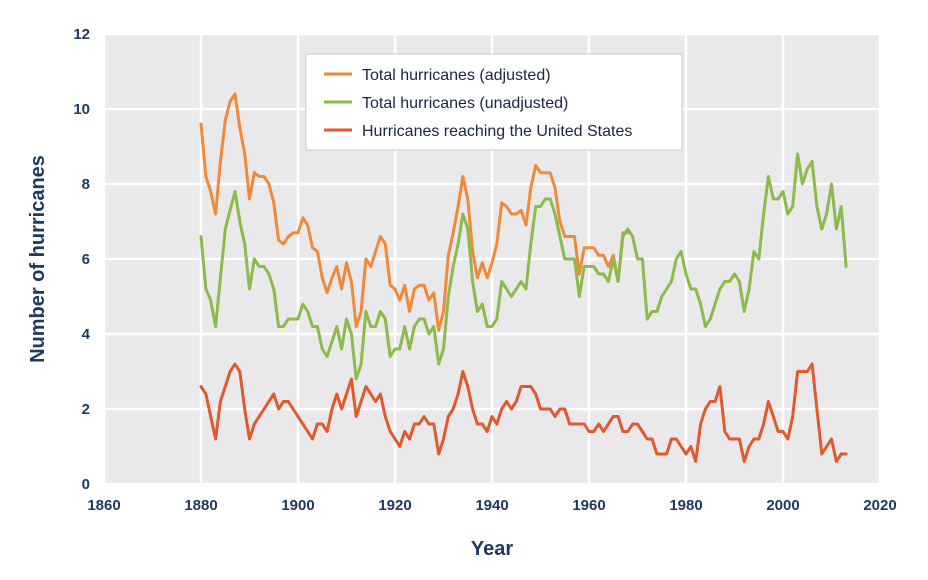 The image size is (928, 580). I want to click on x-tick-label: 1920, so click(394, 505).